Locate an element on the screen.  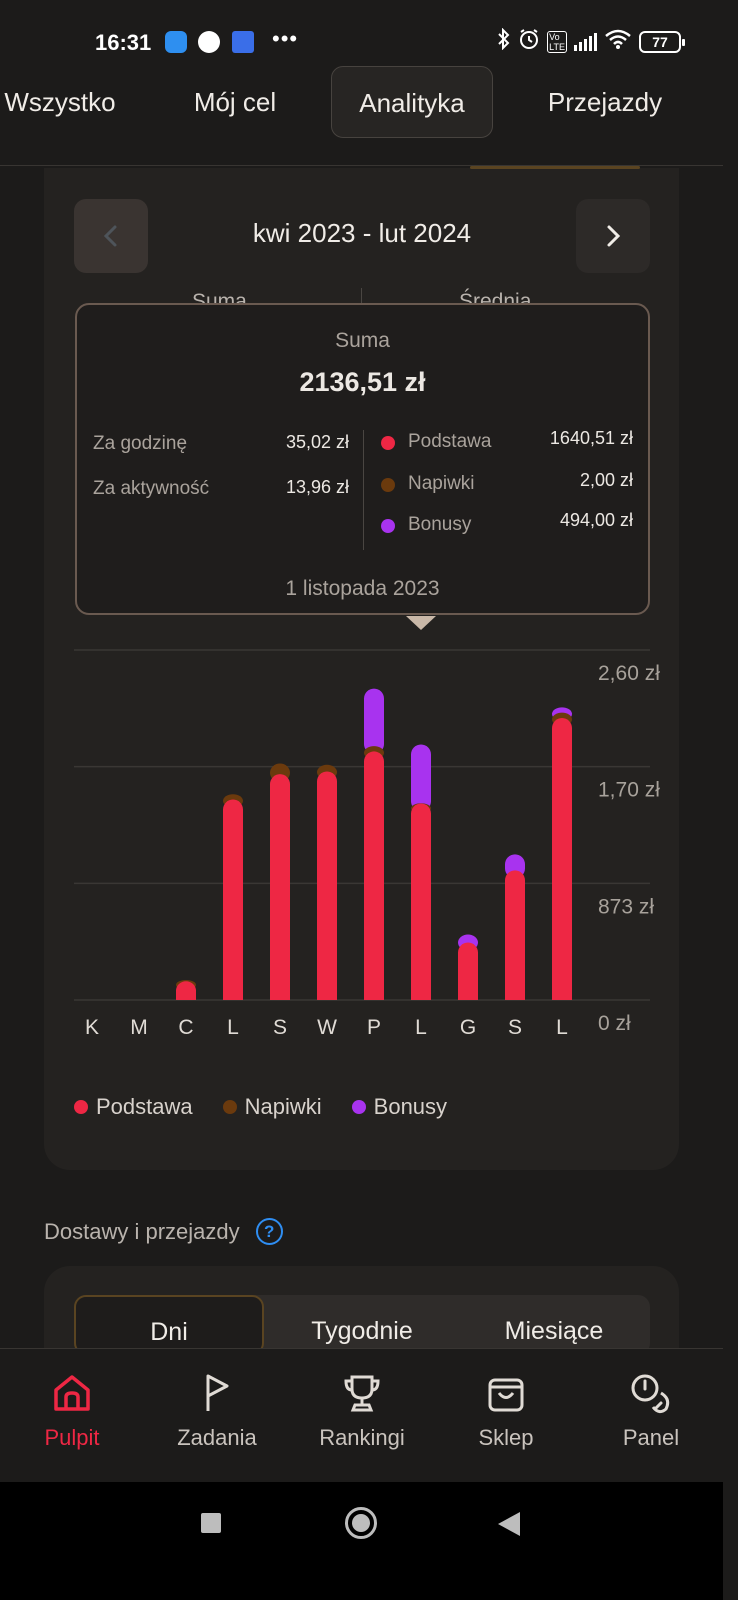
status-bar: 16:31 ••• Vo LTE 77 is located at coordinates (361, 35).